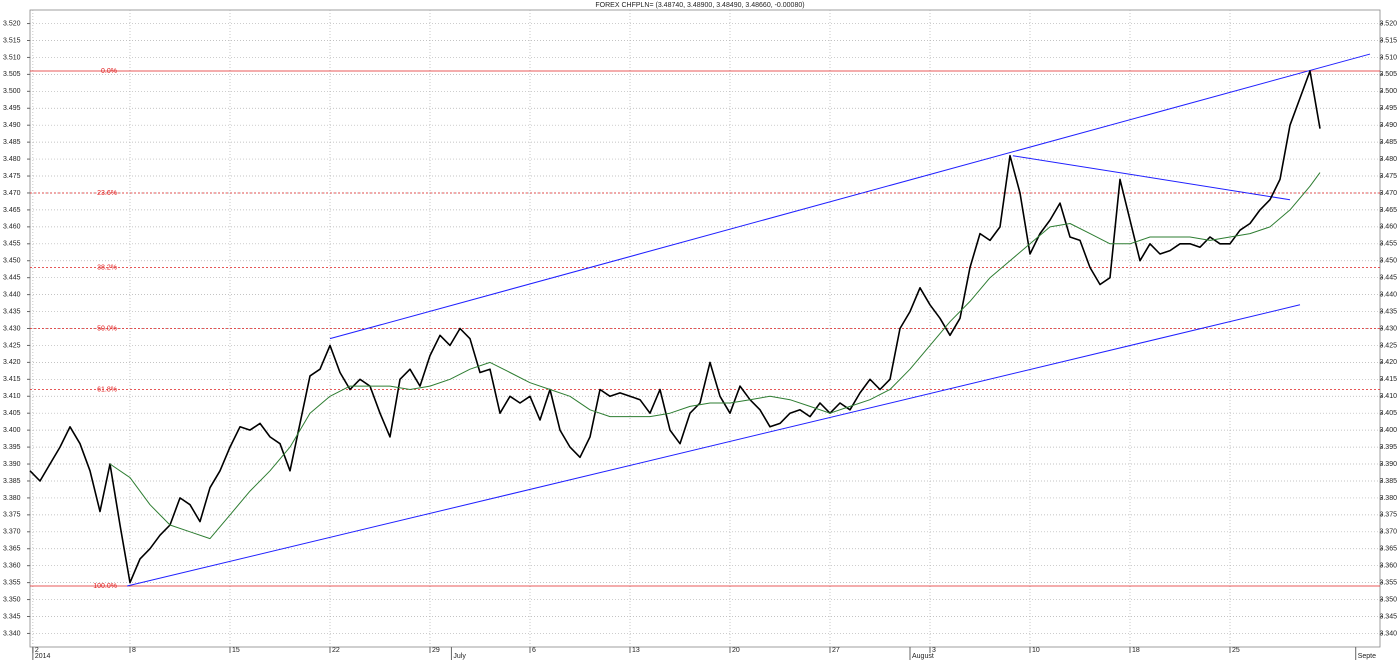 The width and height of the screenshot is (1400, 660). What do you see at coordinates (12, 193) in the screenshot?
I see `y-tick-label: 3.470` at bounding box center [12, 193].